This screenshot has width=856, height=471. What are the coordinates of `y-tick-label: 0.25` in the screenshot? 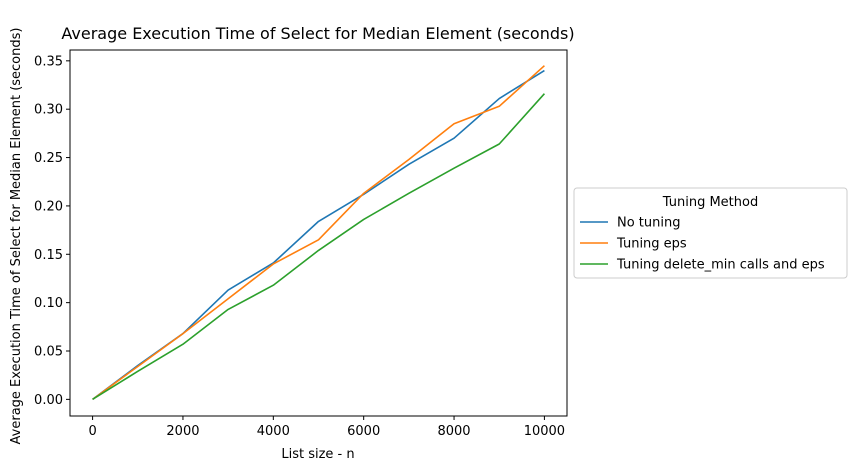 It's located at (48, 158).